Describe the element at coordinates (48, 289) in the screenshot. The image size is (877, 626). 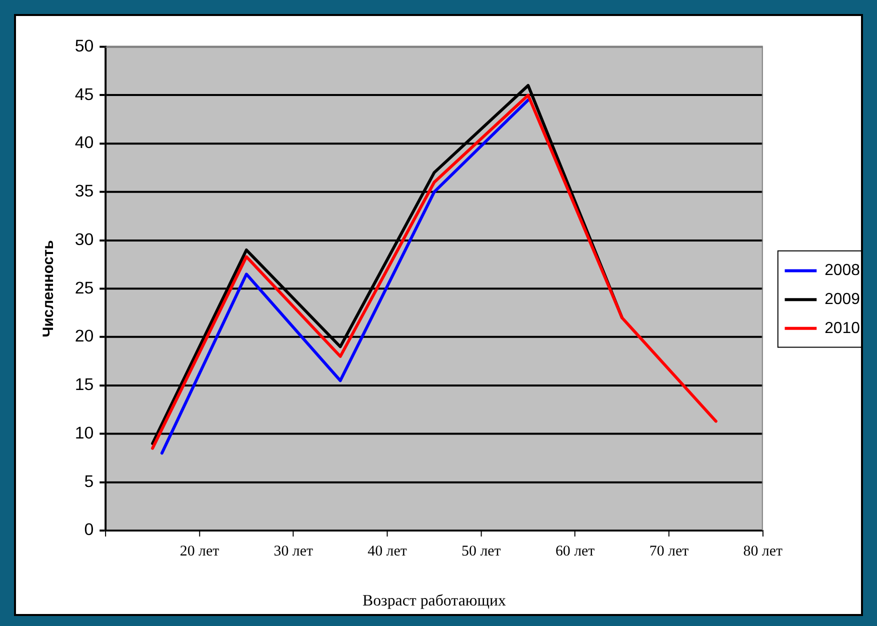
I see `y-axis-title: Численность` at that location.